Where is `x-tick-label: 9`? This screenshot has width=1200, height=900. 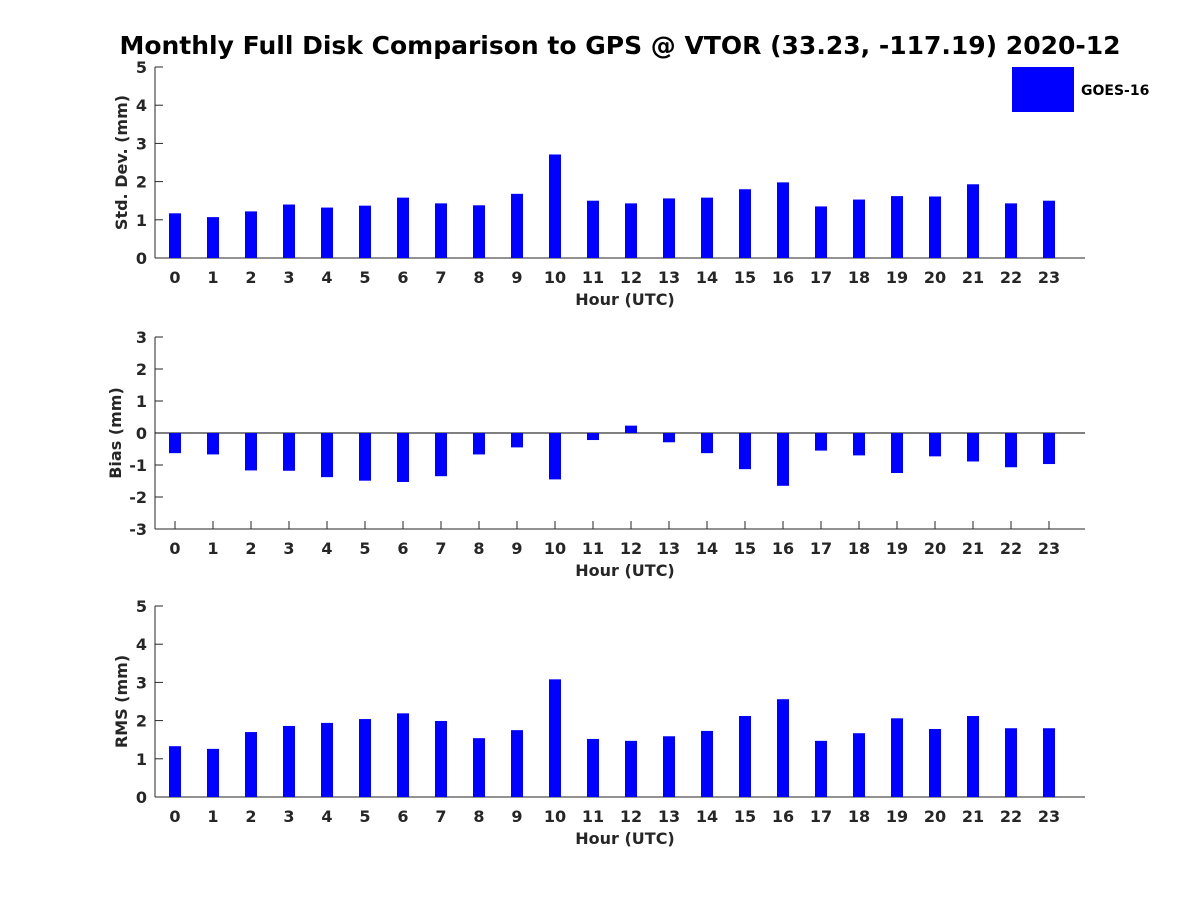
x-tick-label: 9 is located at coordinates (516, 548).